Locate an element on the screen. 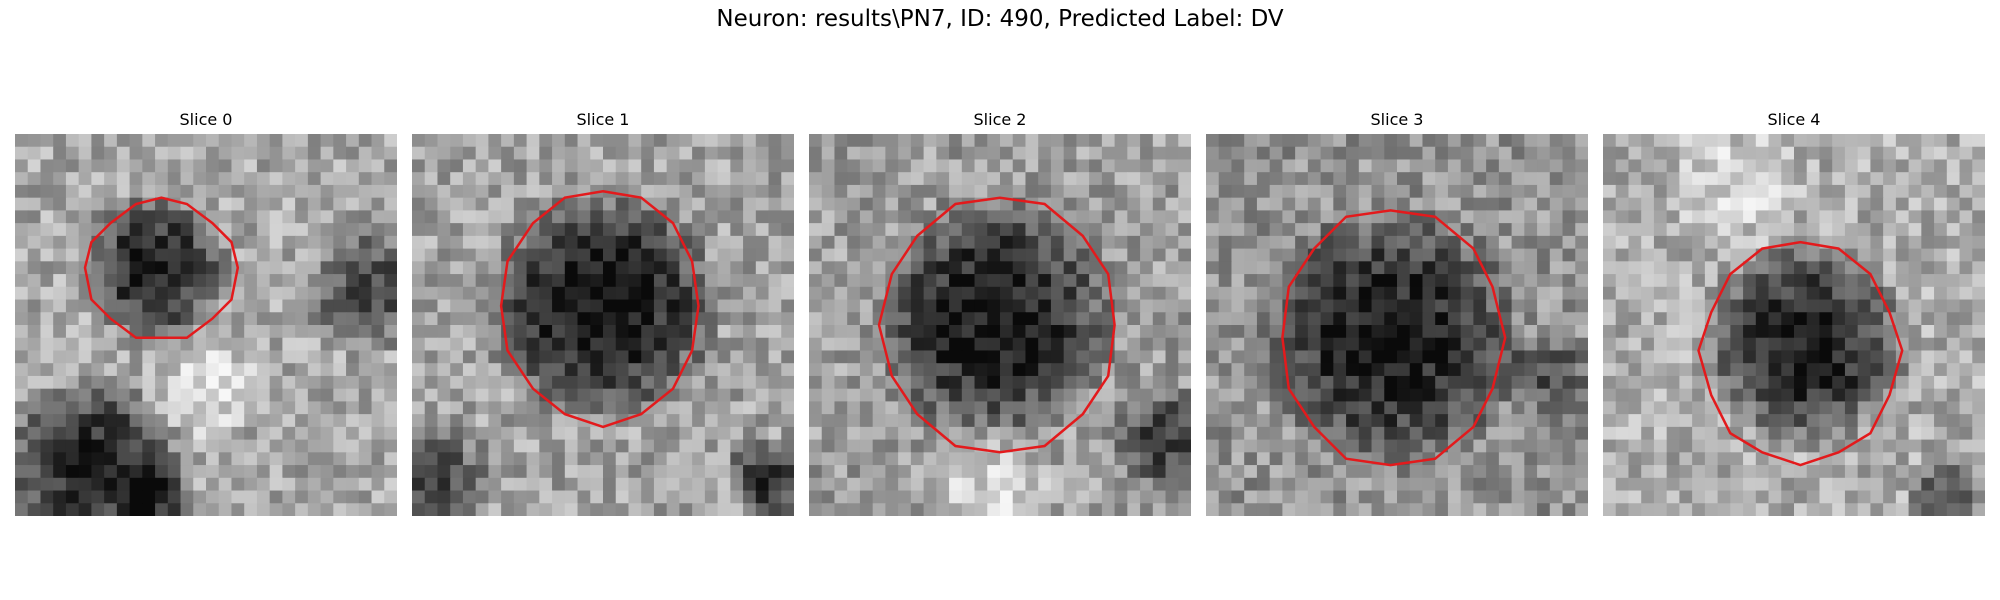  slice-panel-0: Slice 0 is located at coordinates (206, 312).